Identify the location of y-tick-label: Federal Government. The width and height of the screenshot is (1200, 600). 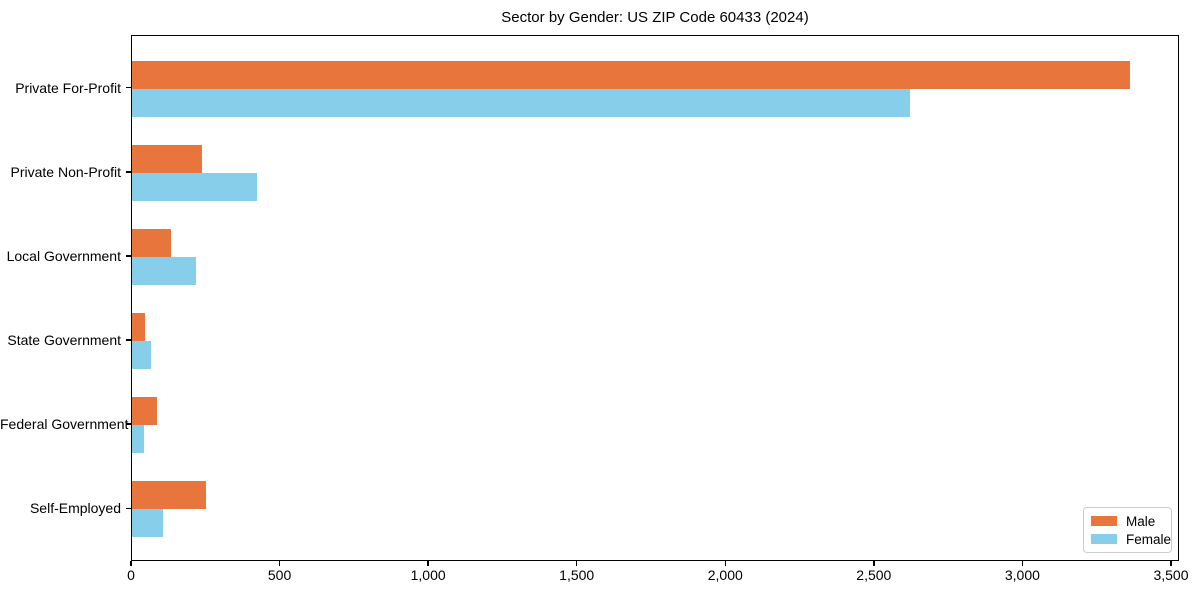
(64, 424).